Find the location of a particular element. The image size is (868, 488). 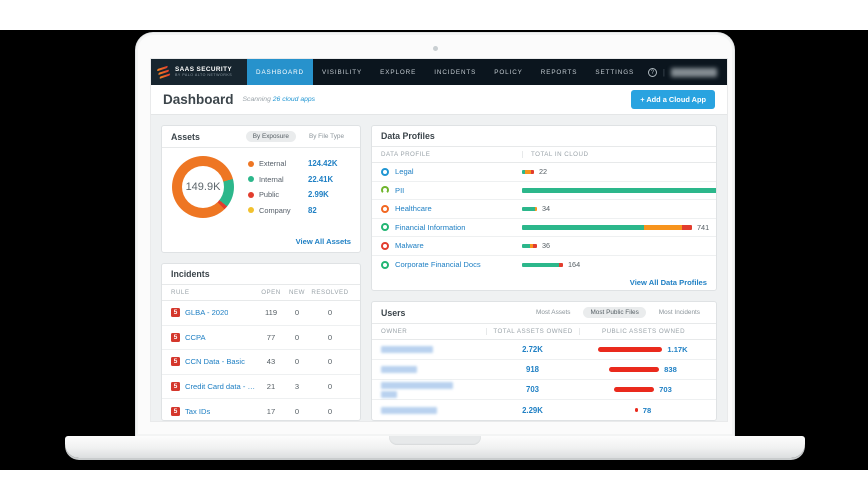

legend-value-link: 22.41K is located at coordinates (321, 179).